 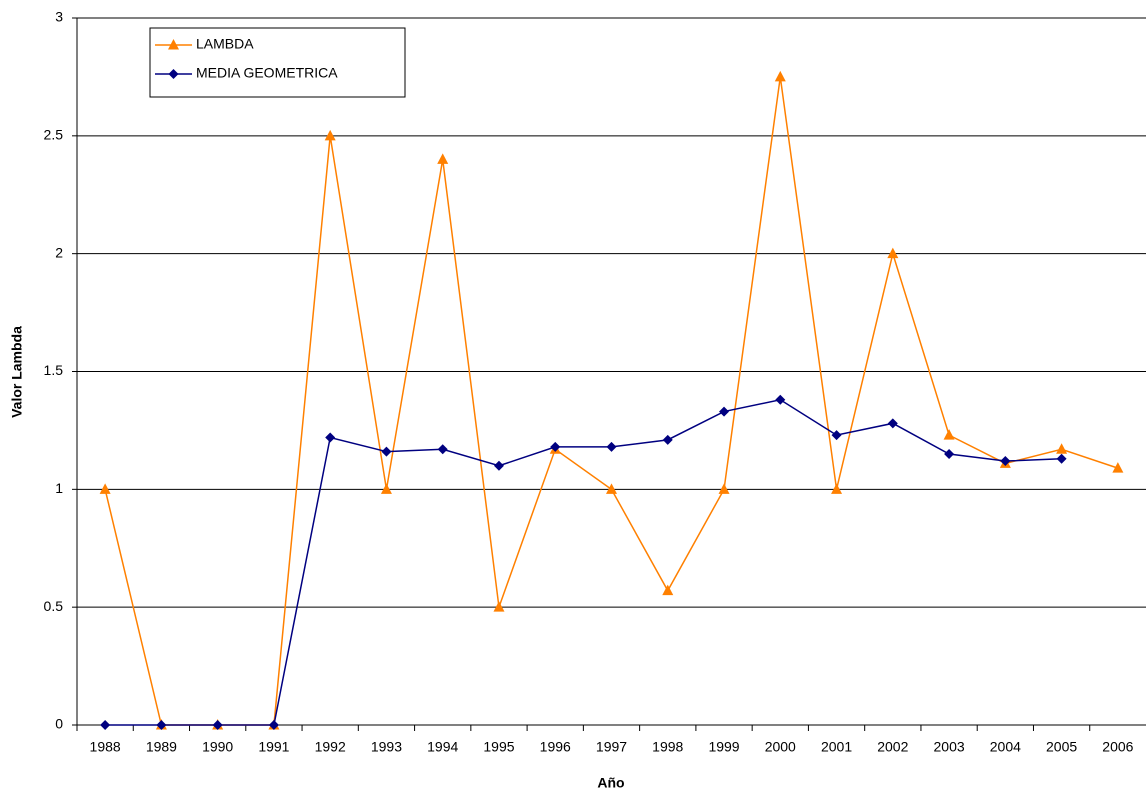 I want to click on legend-label: MEDIA GEOMETRICA, so click(x=267, y=73).